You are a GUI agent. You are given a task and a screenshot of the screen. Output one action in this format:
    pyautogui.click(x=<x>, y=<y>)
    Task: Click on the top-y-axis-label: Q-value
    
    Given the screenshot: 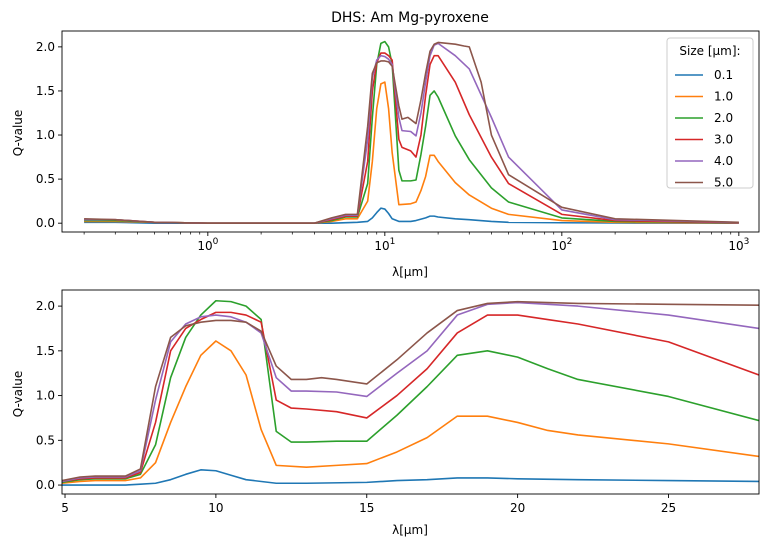 What is the action you would take?
    pyautogui.click(x=18, y=133)
    